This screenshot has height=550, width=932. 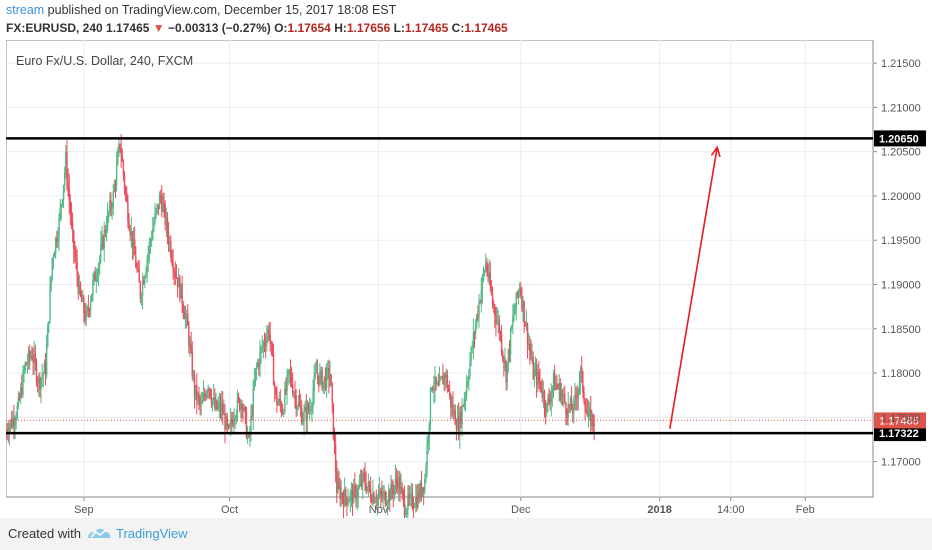 I want to click on projection-arrow, so click(x=693, y=288).